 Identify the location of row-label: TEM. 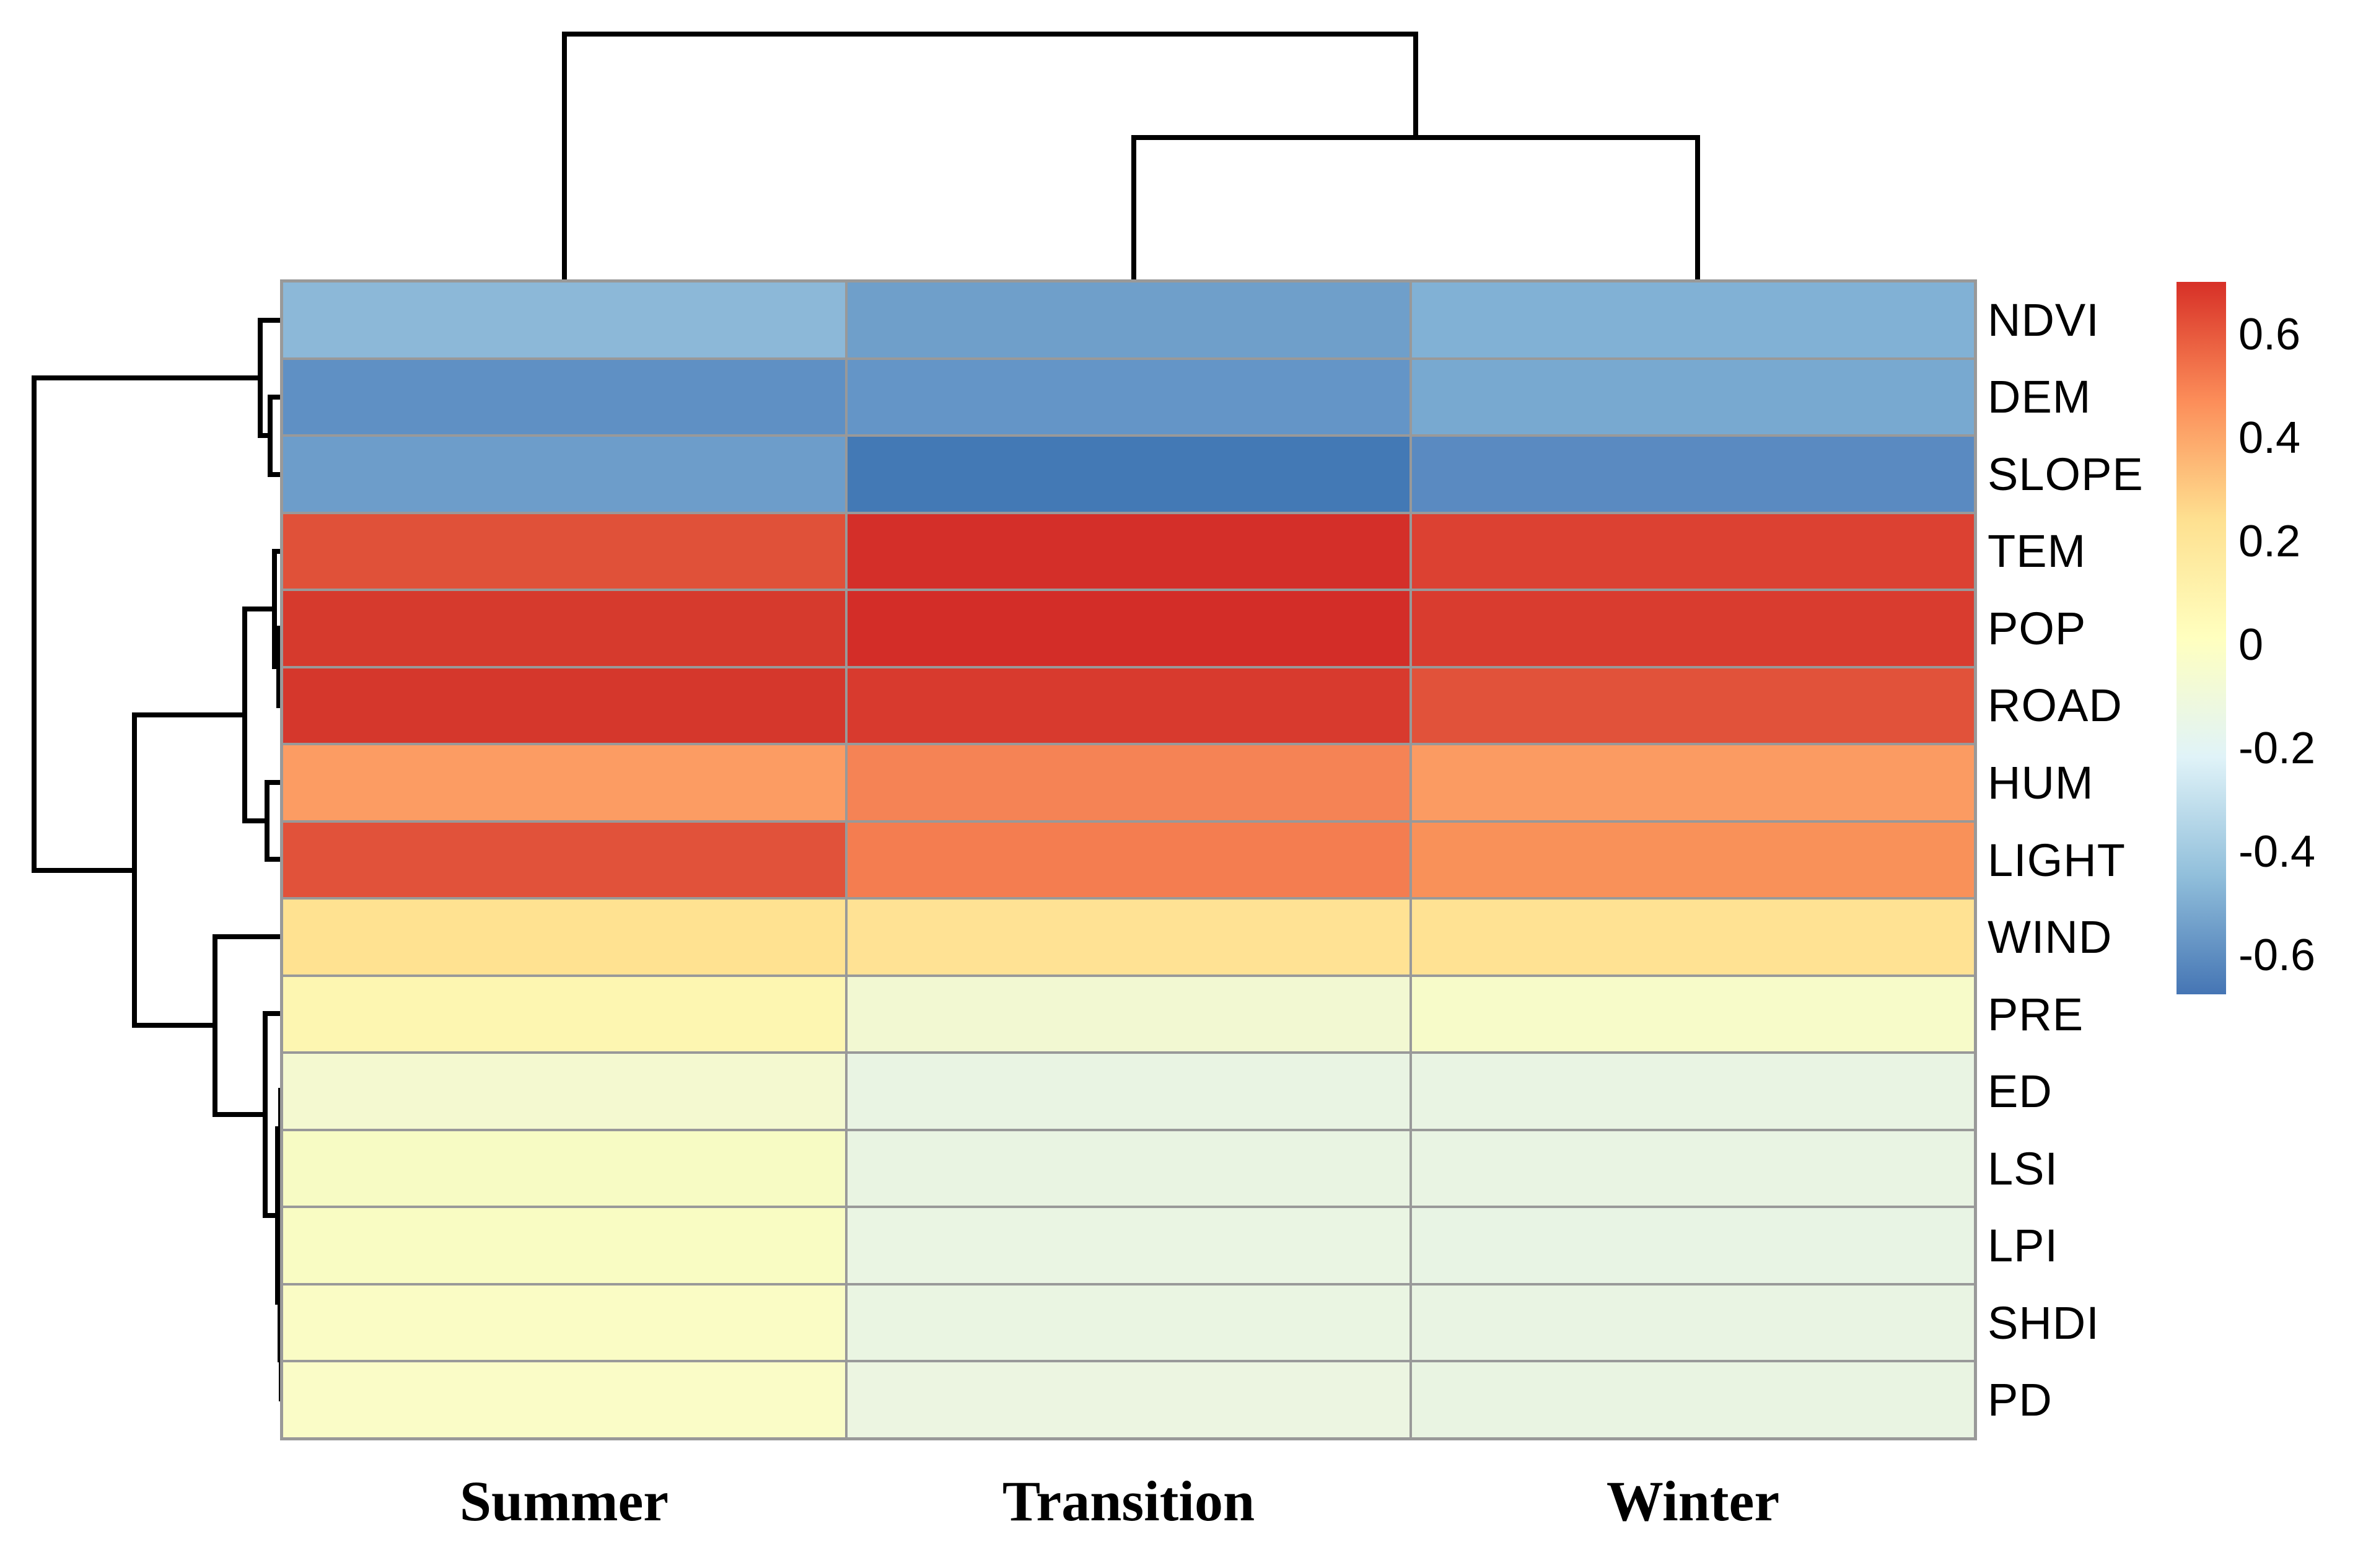
(2037, 551).